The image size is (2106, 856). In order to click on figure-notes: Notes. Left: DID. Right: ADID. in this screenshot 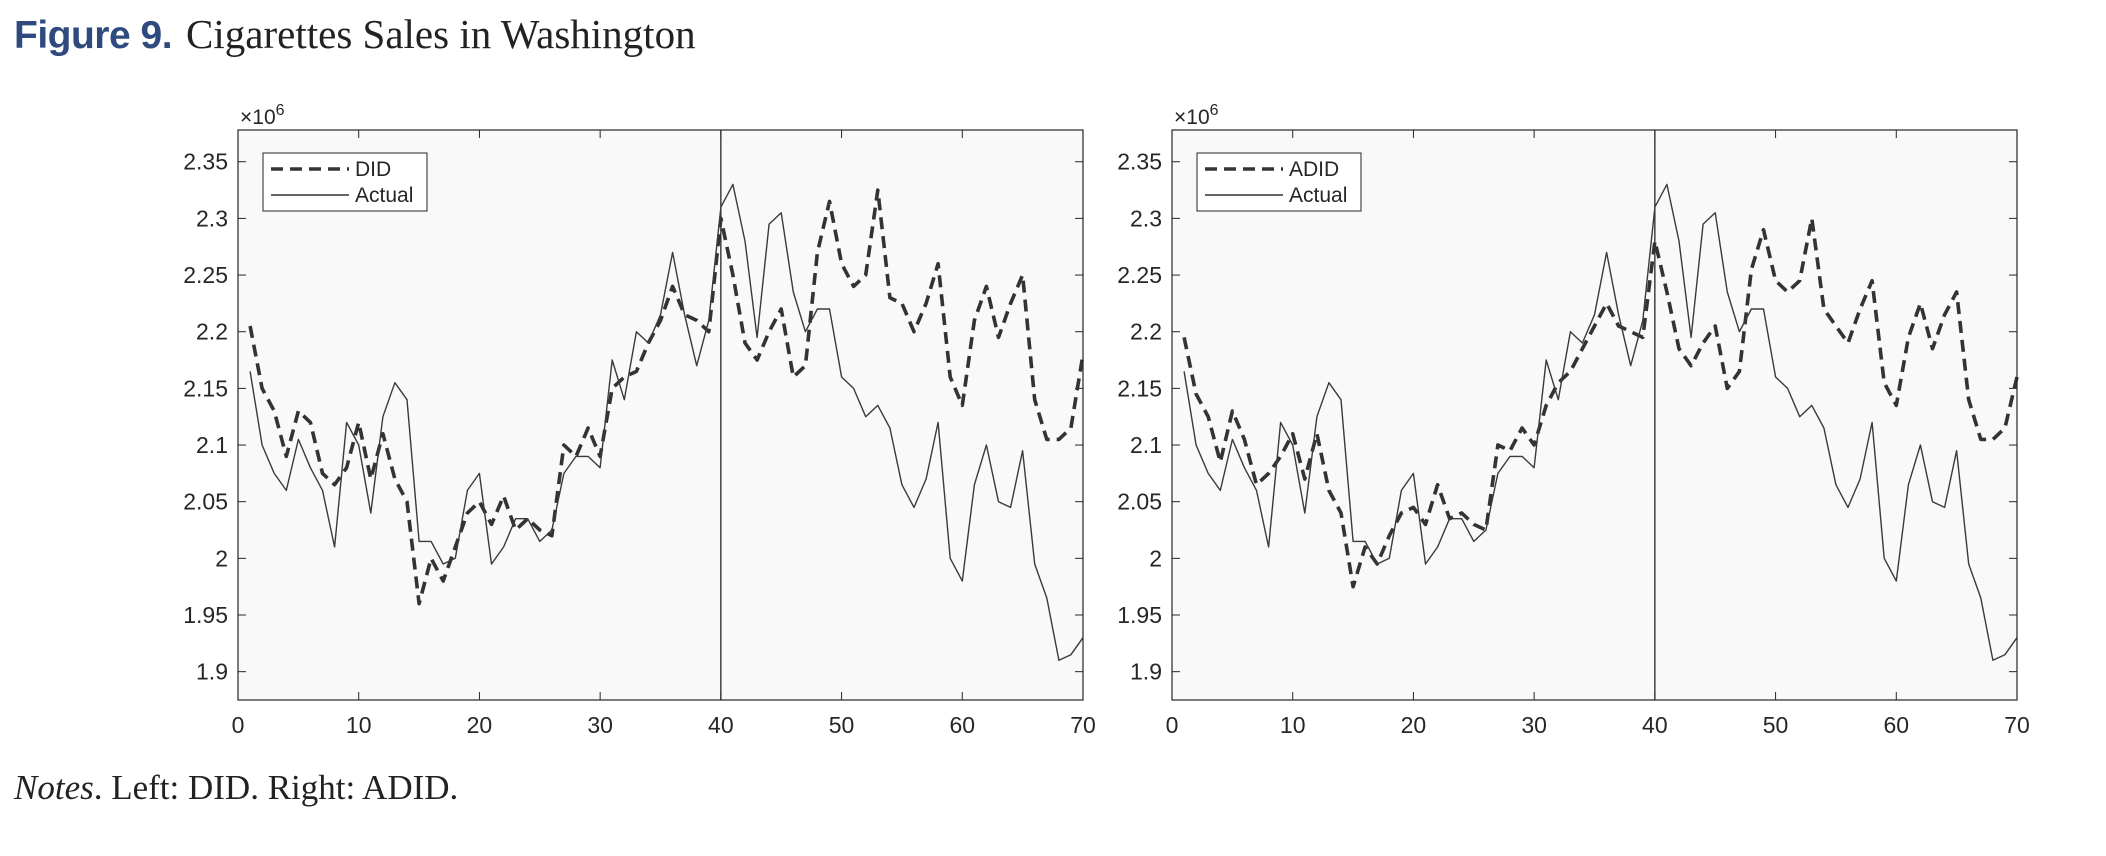, I will do `click(236, 788)`.